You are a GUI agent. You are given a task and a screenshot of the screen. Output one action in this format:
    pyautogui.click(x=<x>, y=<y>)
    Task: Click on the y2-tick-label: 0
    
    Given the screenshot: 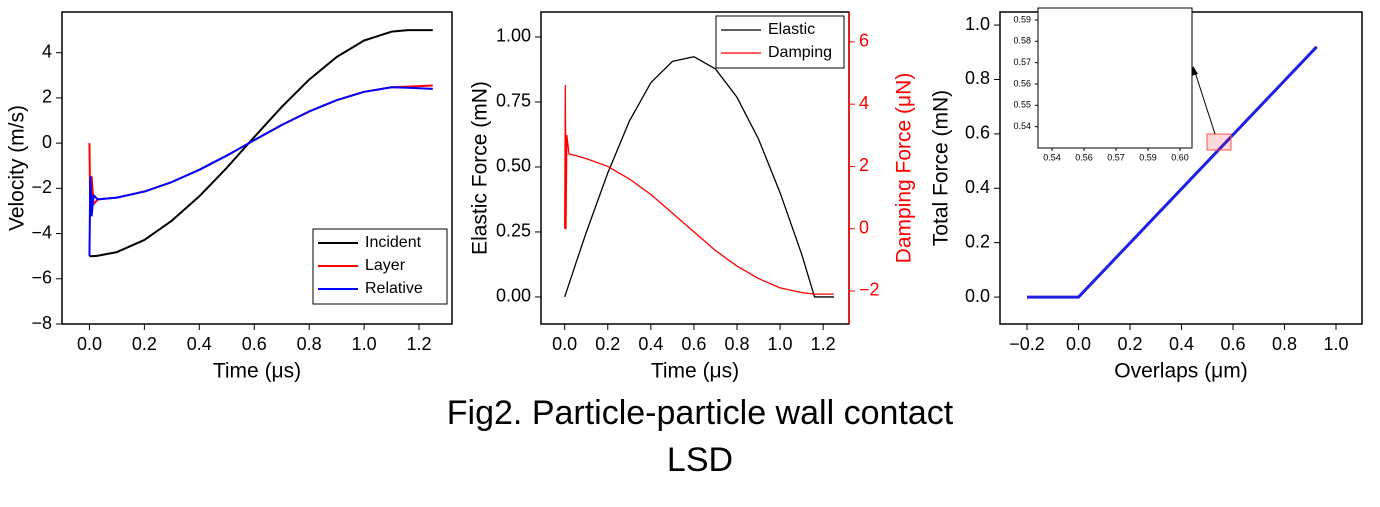 What is the action you would take?
    pyautogui.click(x=864, y=227)
    